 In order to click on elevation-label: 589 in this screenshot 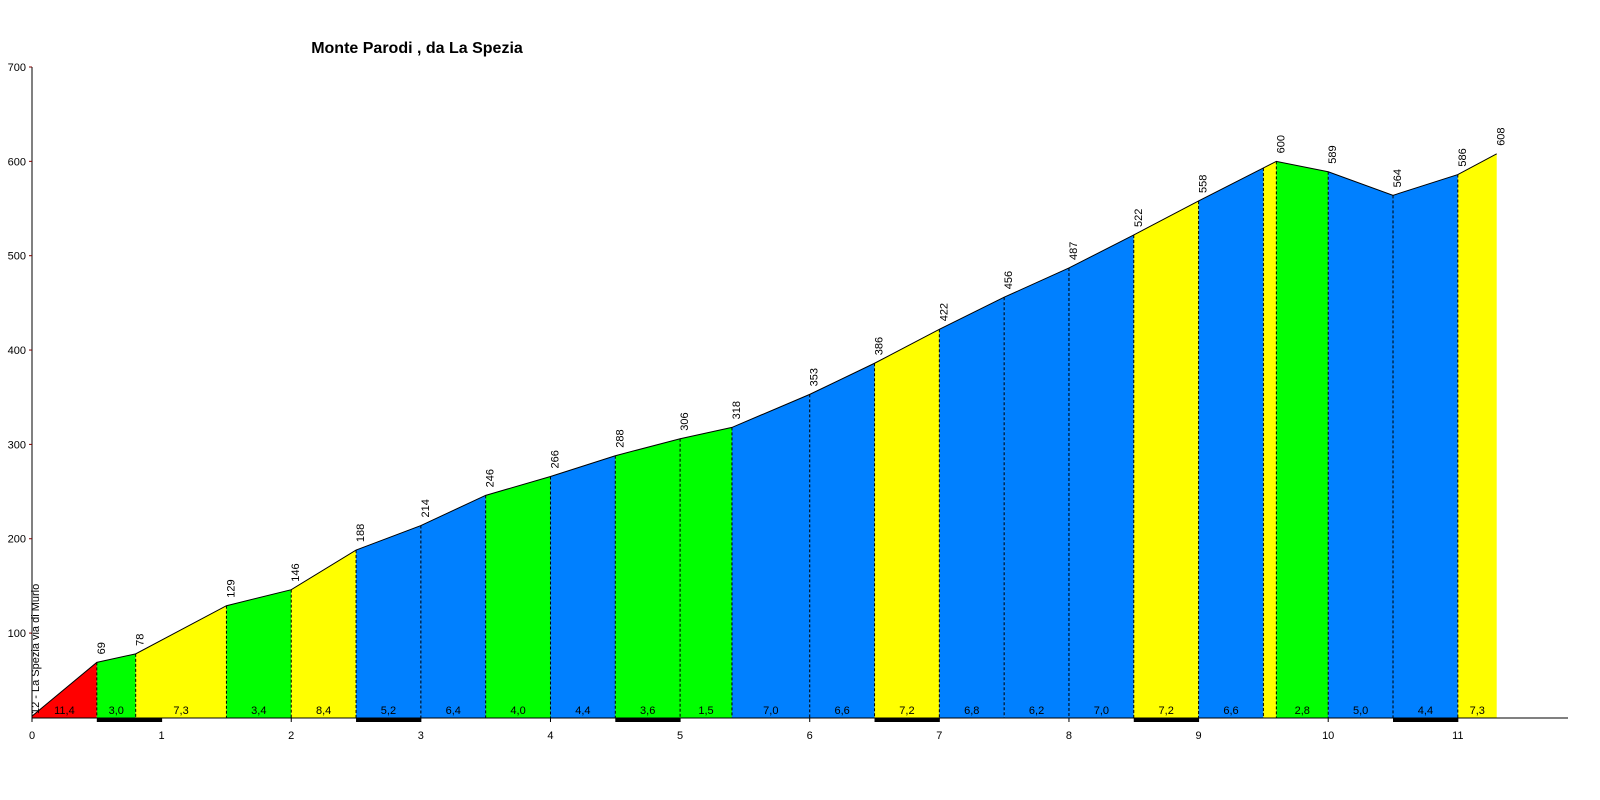, I will do `click(1333, 154)`.